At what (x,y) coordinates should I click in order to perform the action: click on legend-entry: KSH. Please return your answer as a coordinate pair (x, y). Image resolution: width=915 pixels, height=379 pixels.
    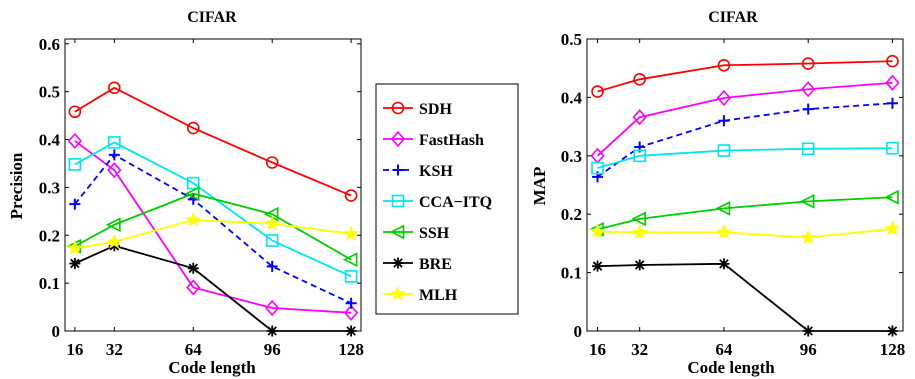
    Looking at the image, I should click on (418, 171).